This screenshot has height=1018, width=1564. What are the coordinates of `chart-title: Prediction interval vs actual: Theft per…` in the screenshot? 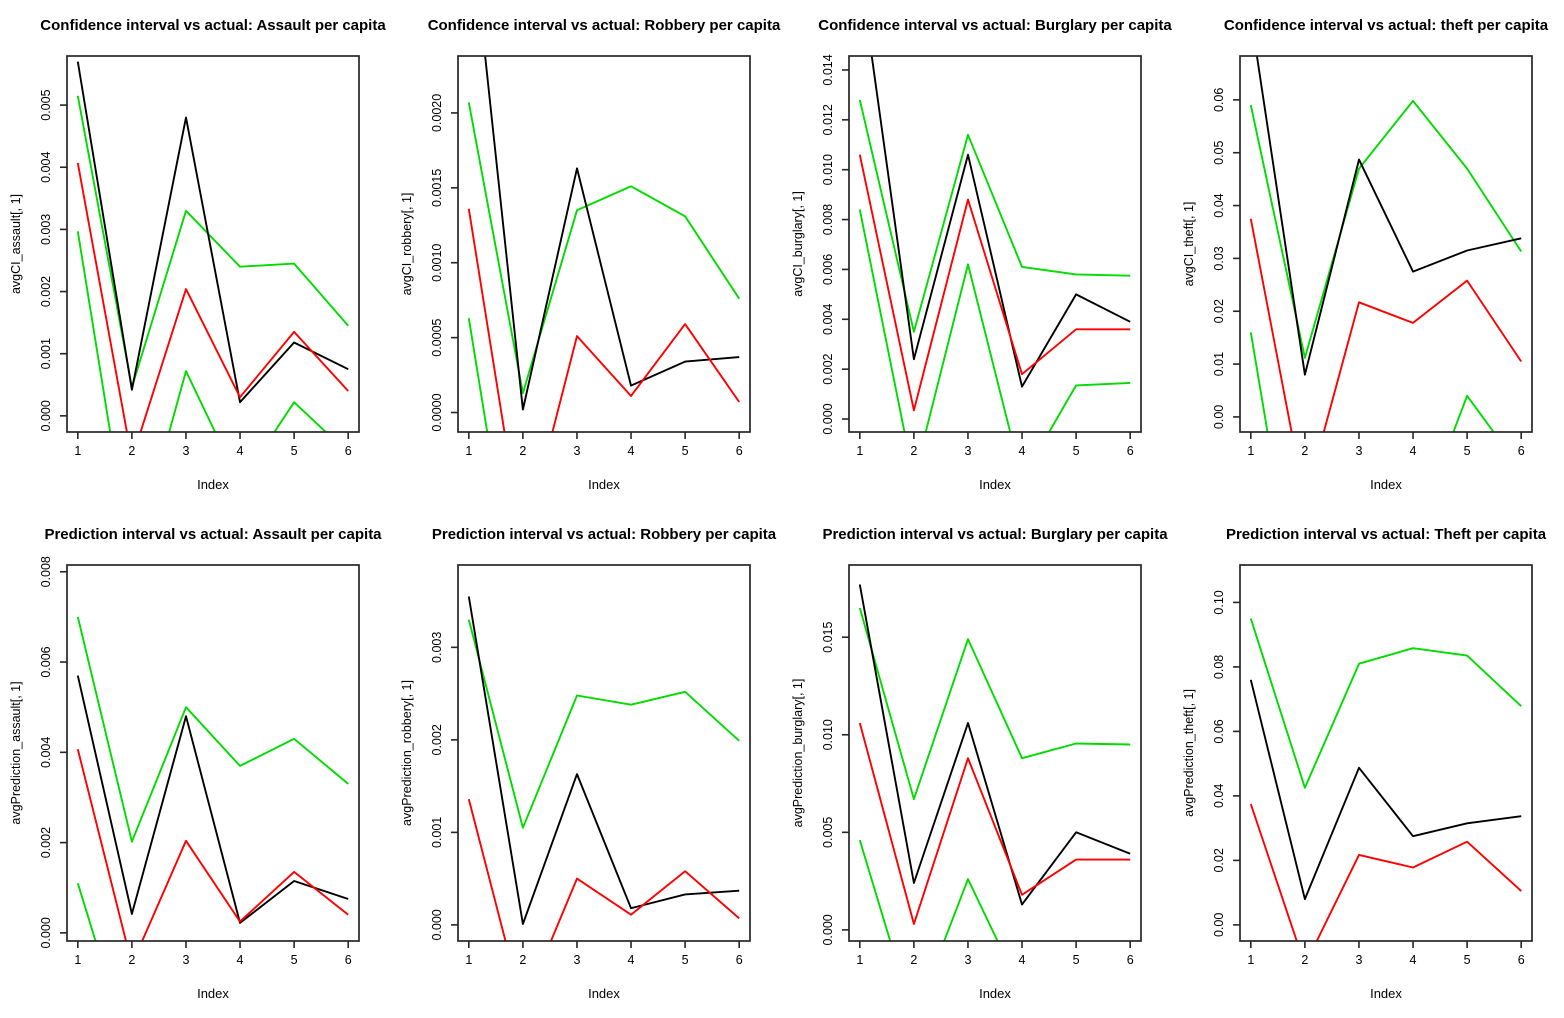 It's located at (1386, 534).